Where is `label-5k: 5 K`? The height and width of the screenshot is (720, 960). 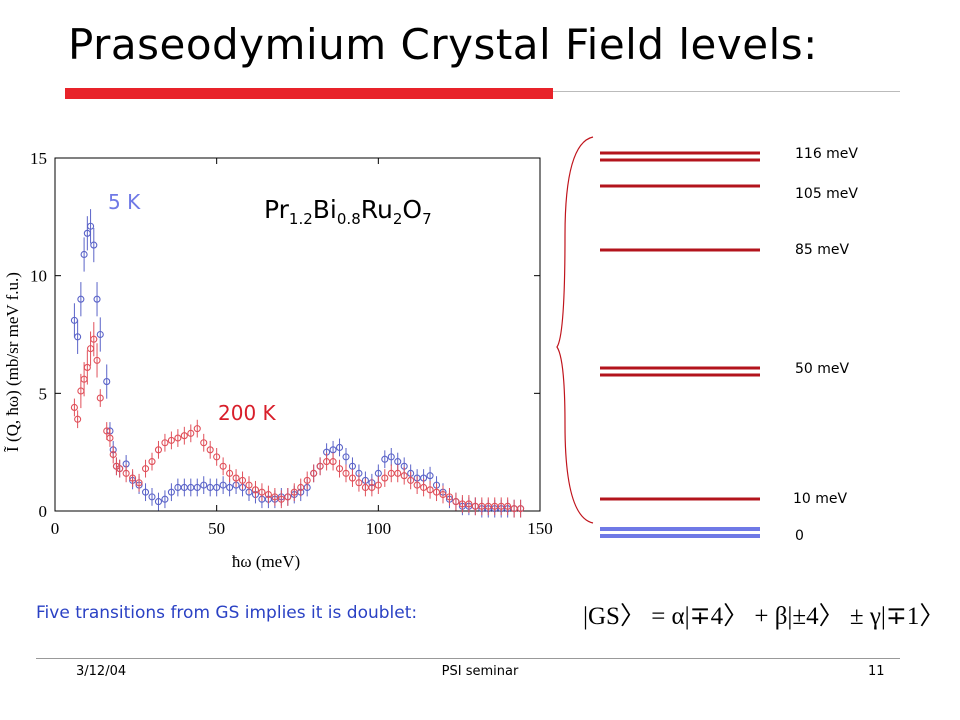 label-5k: 5 K is located at coordinates (124, 202).